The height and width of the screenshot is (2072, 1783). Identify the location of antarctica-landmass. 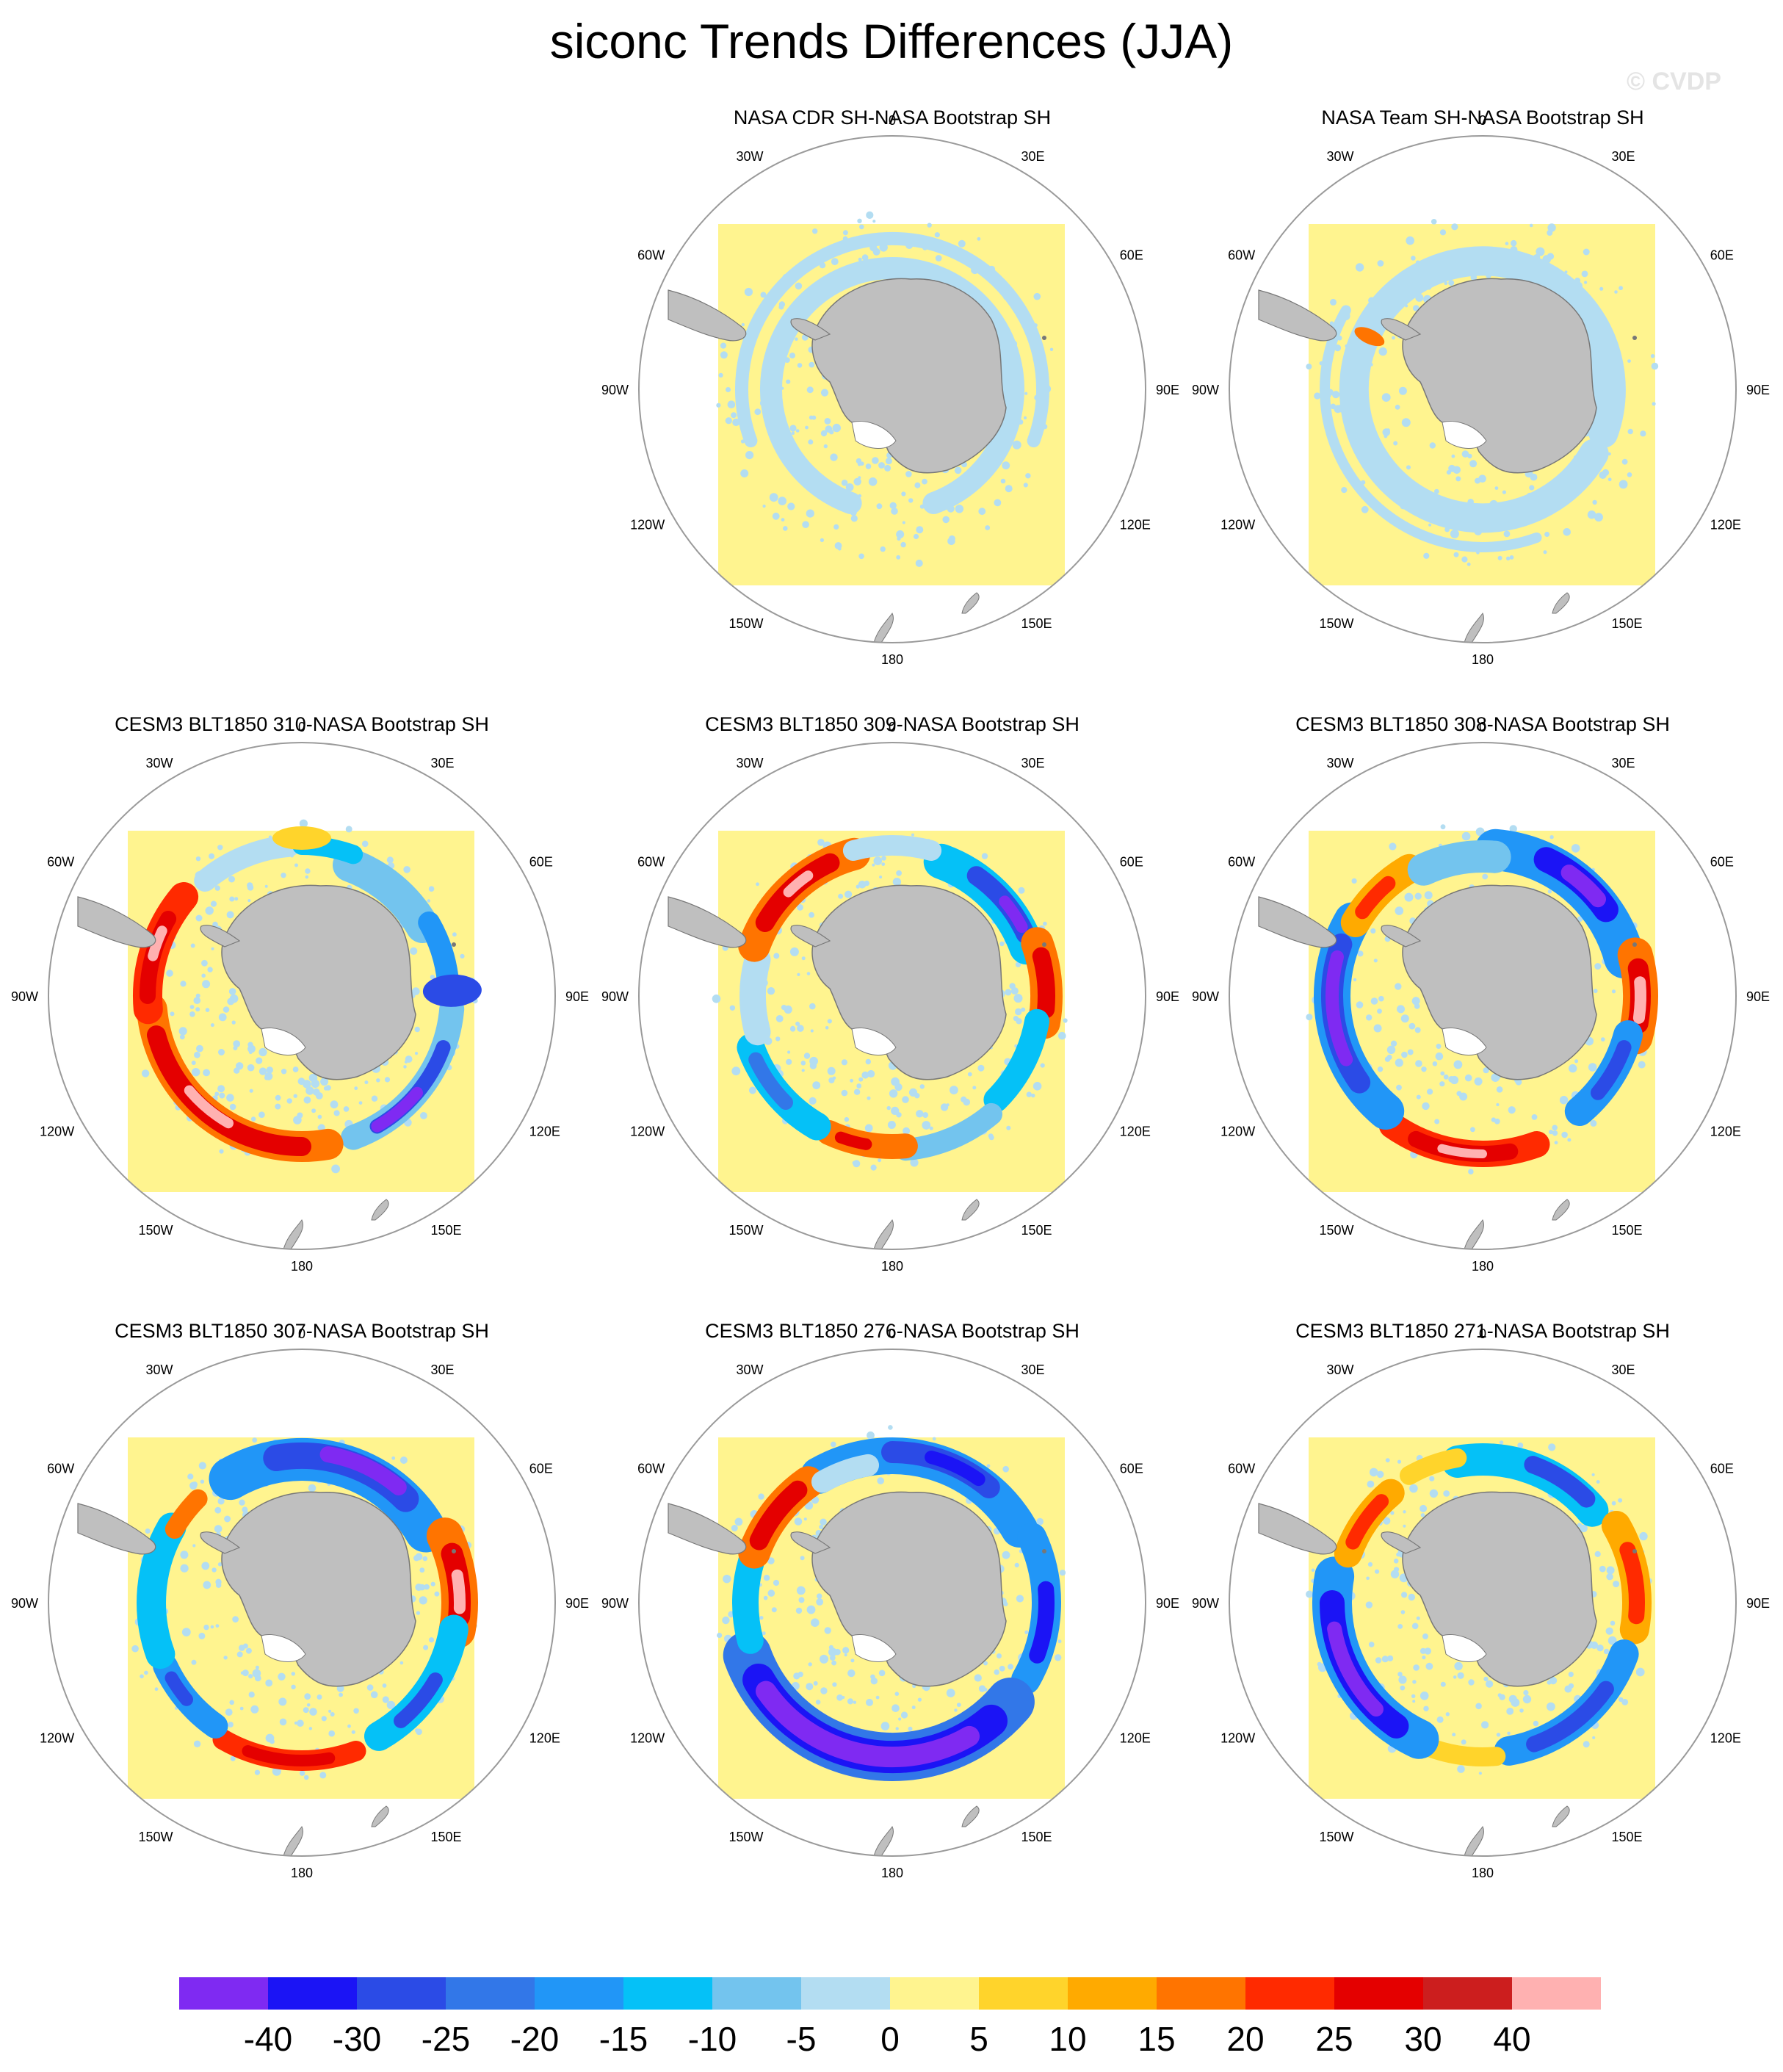
(909, 376).